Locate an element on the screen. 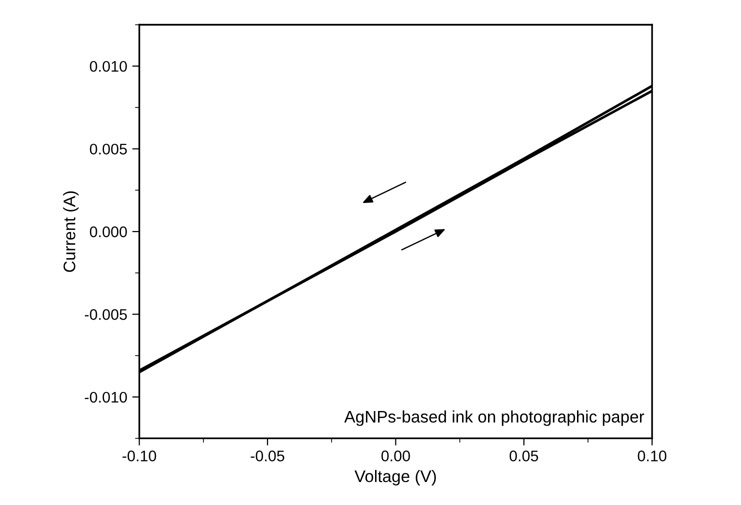 The image size is (741, 505). y-tick-label: -0.005 is located at coordinates (105, 314).